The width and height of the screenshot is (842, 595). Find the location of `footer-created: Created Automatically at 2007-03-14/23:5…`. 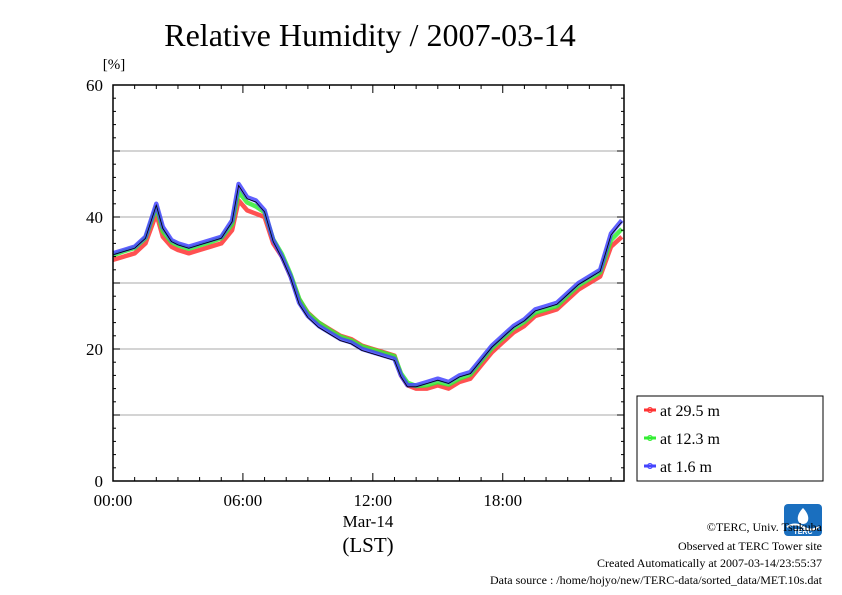

footer-created: Created Automatically at 2007-03-14/23:5… is located at coordinates (709, 563).